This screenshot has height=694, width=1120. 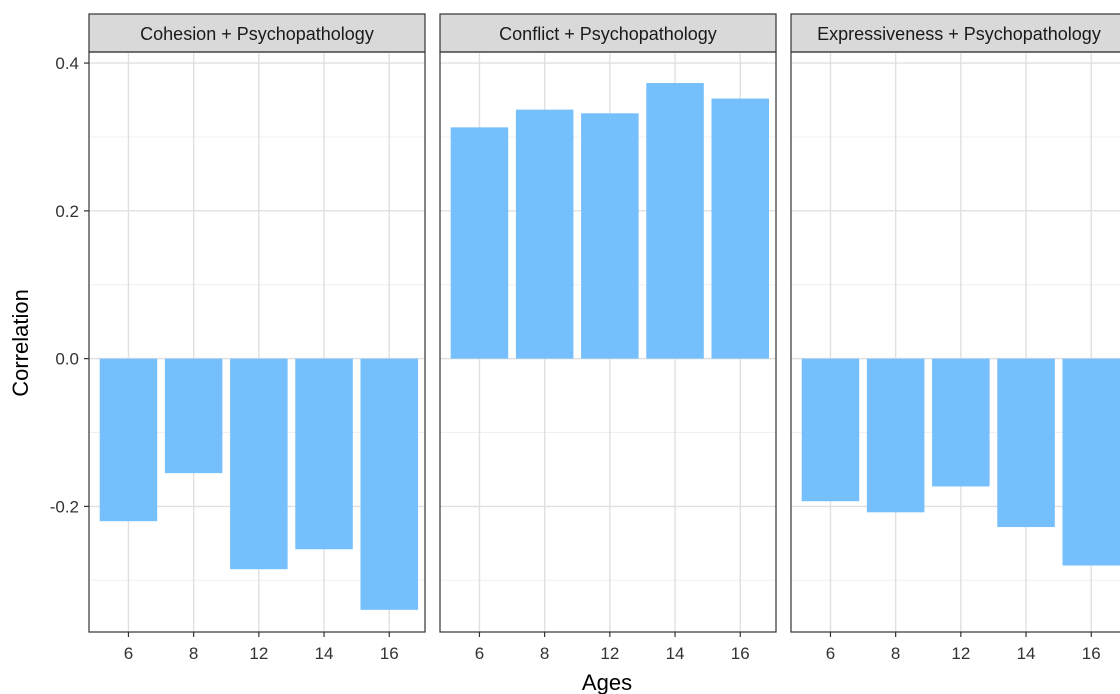 What do you see at coordinates (20, 343) in the screenshot?
I see `y-axis-title: Correlation` at bounding box center [20, 343].